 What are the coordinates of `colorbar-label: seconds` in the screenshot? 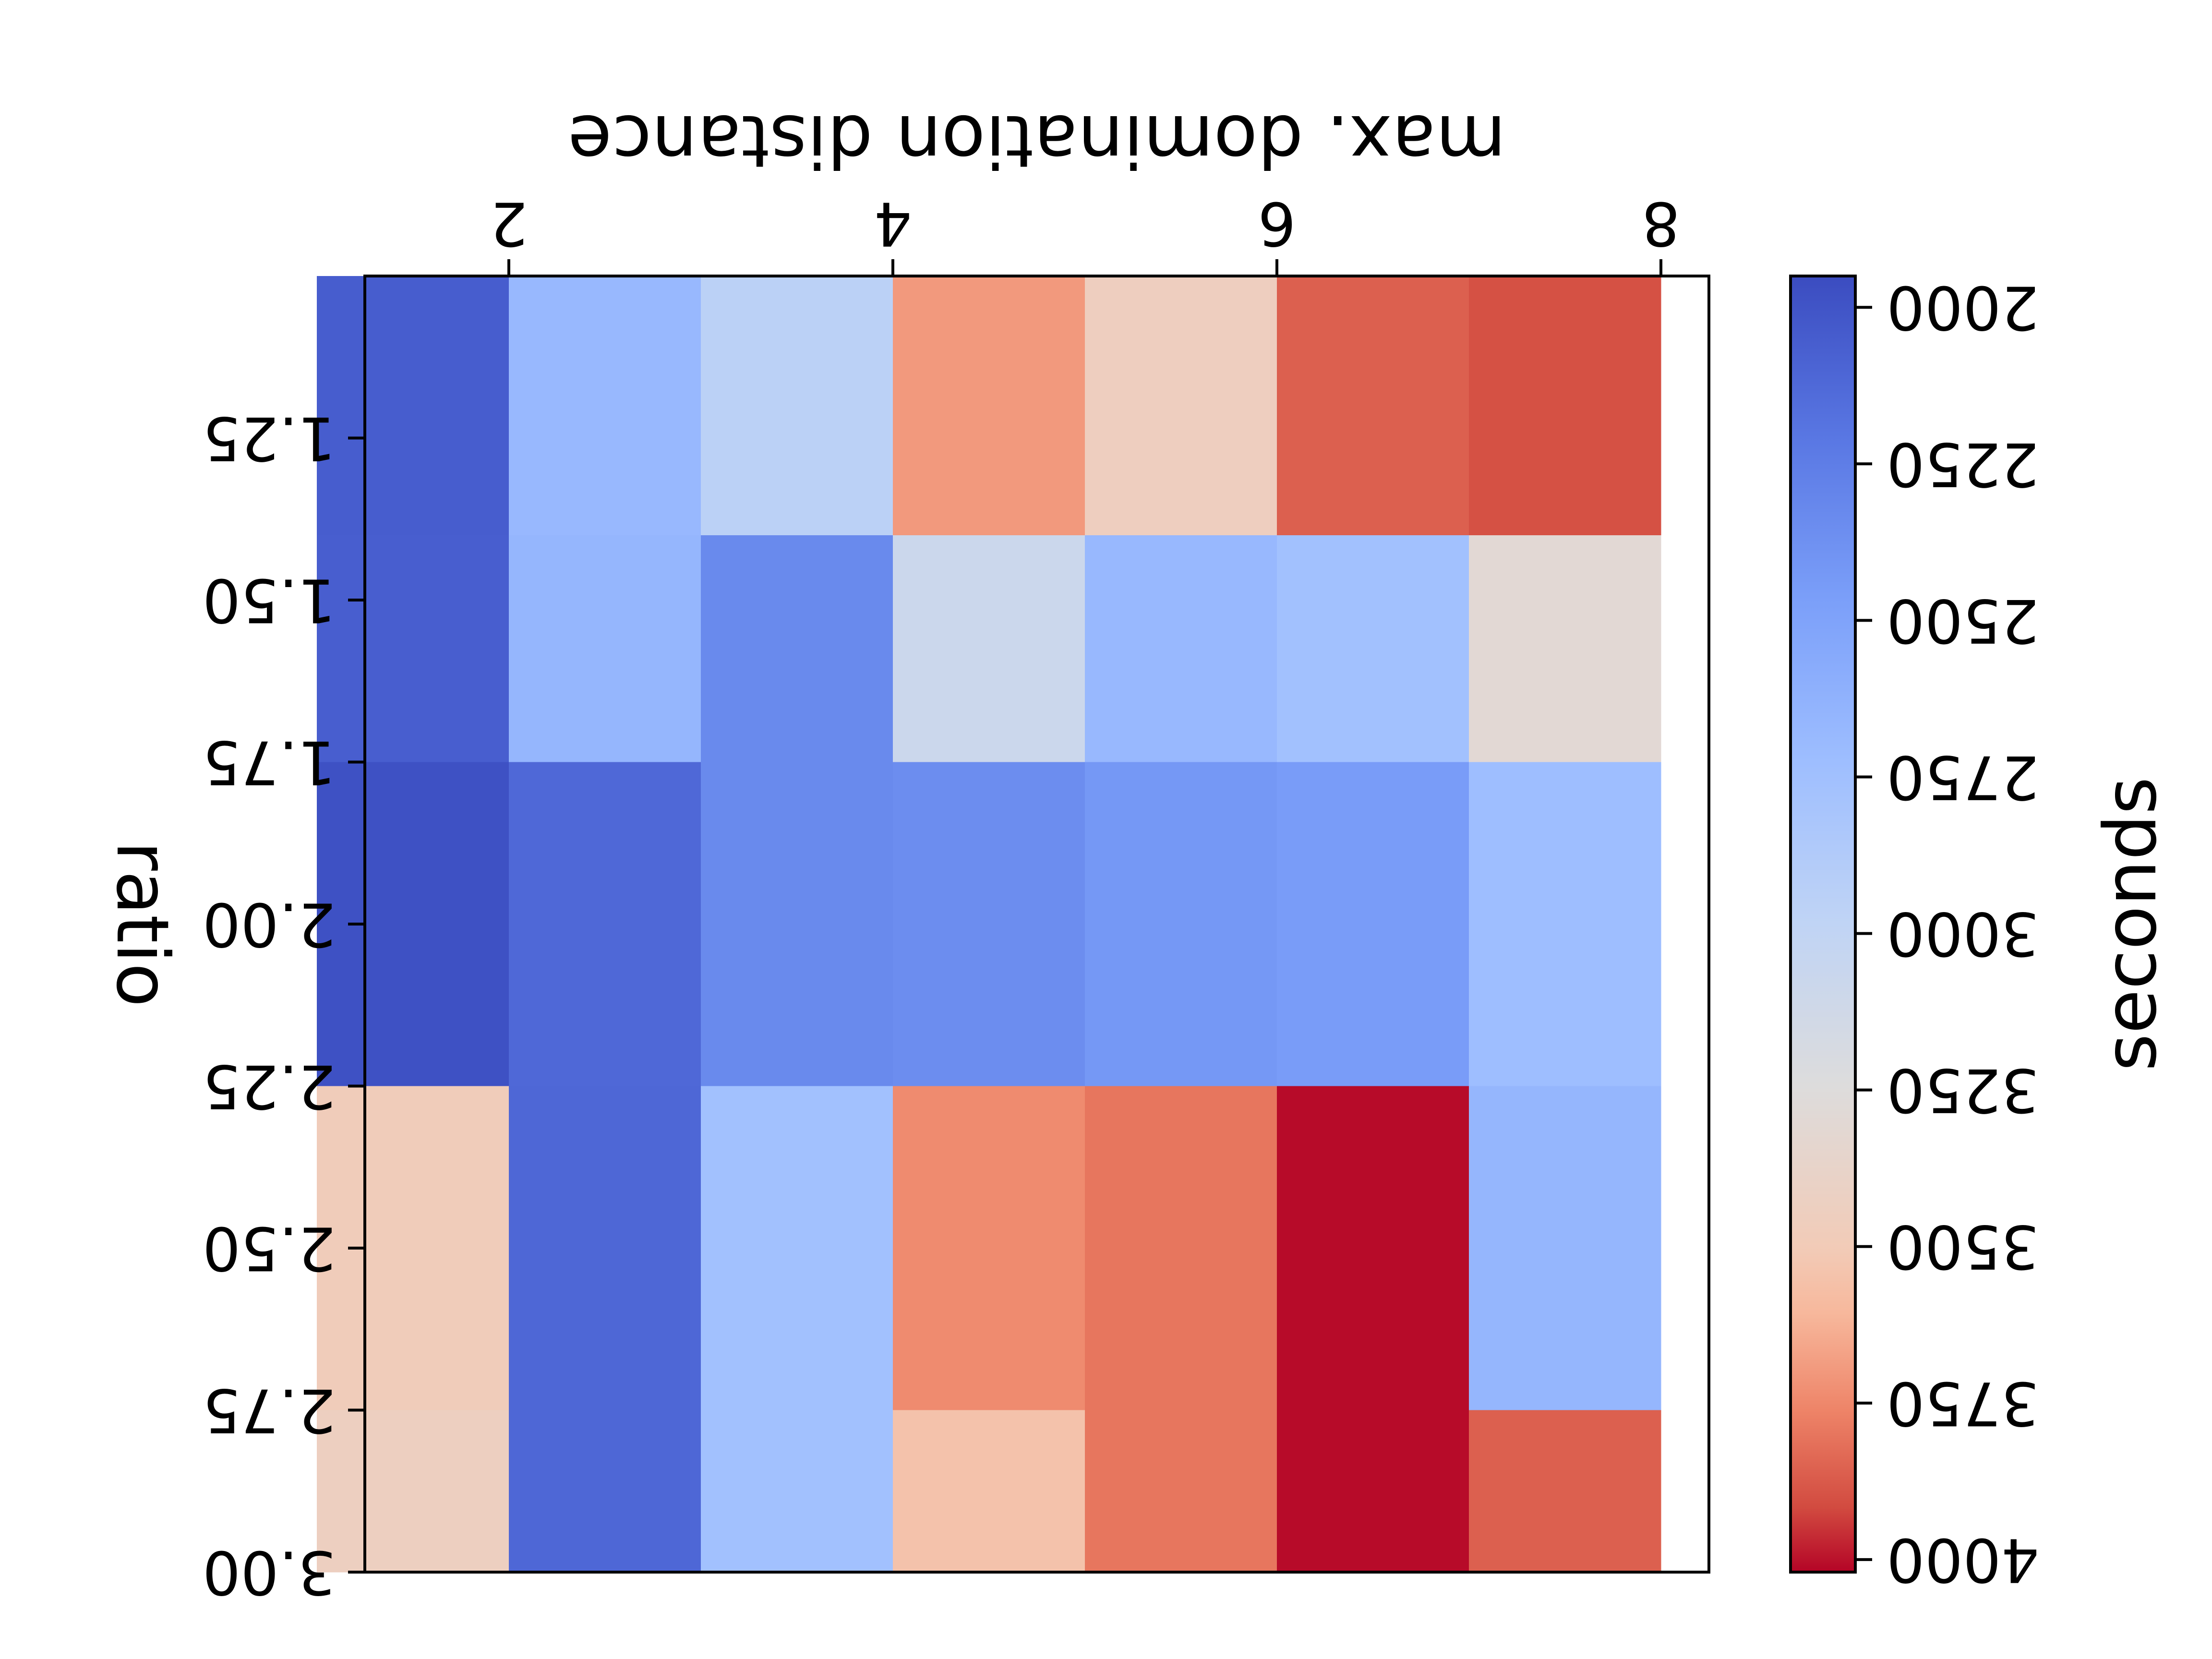 It's located at (2131, 924).